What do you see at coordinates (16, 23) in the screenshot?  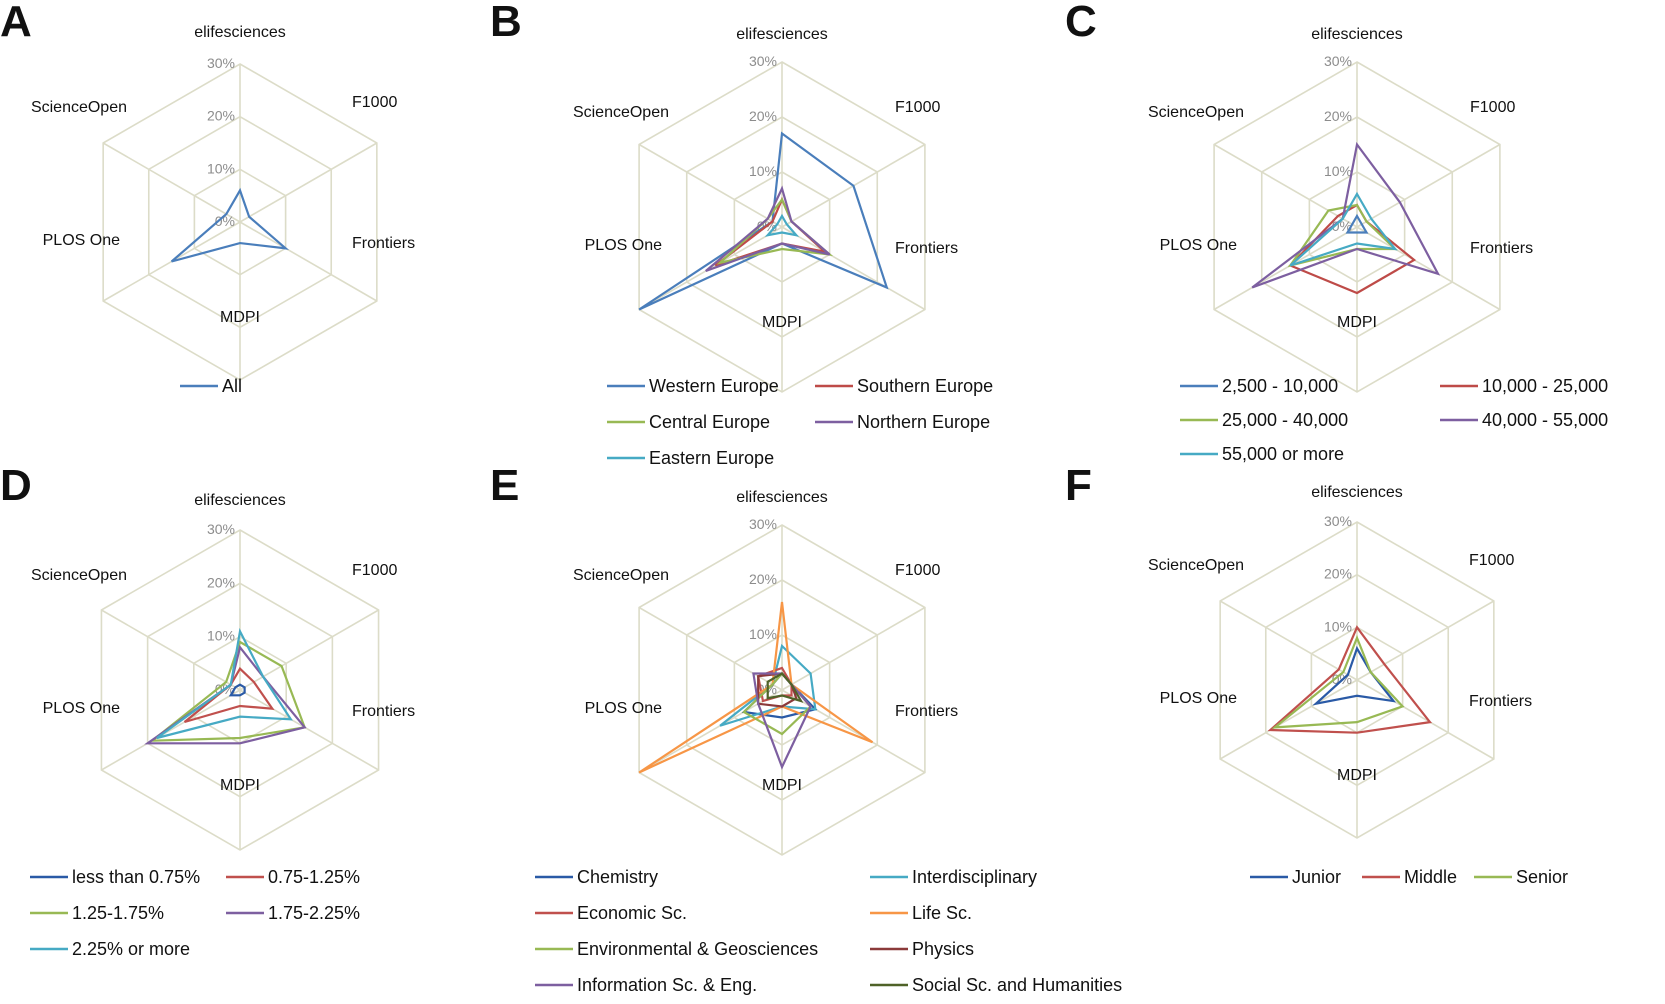 I see `panel-letter: A` at bounding box center [16, 23].